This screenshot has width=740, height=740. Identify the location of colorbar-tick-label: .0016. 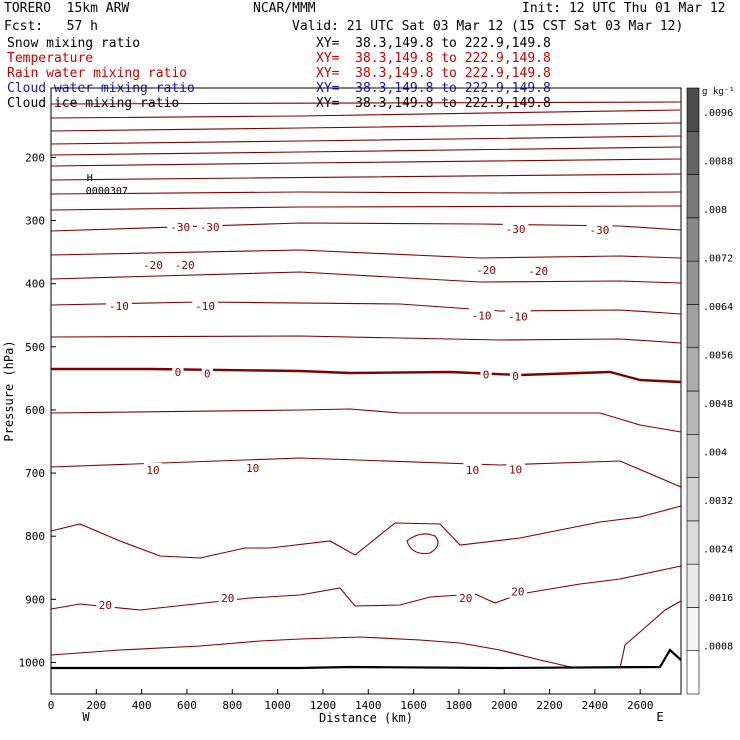
(718, 598).